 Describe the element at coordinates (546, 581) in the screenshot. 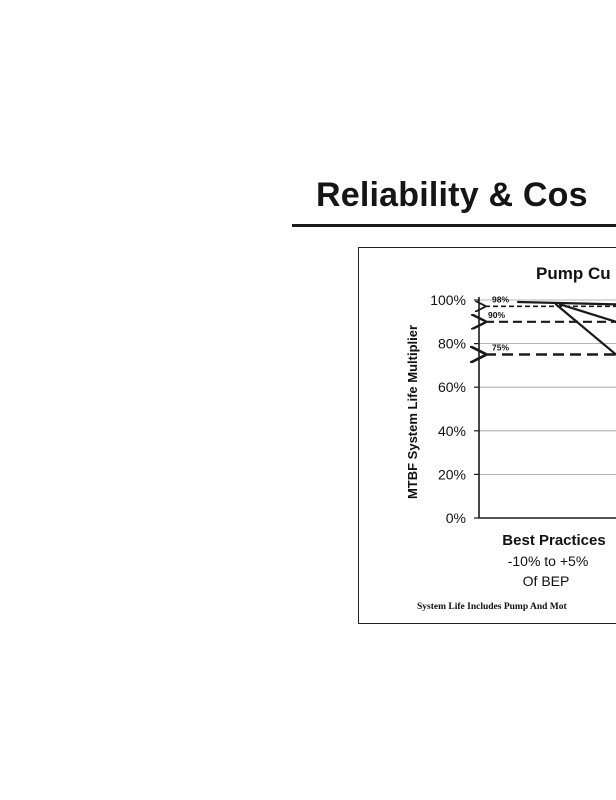

I see `x-region-label-line-3: Of BEP` at that location.